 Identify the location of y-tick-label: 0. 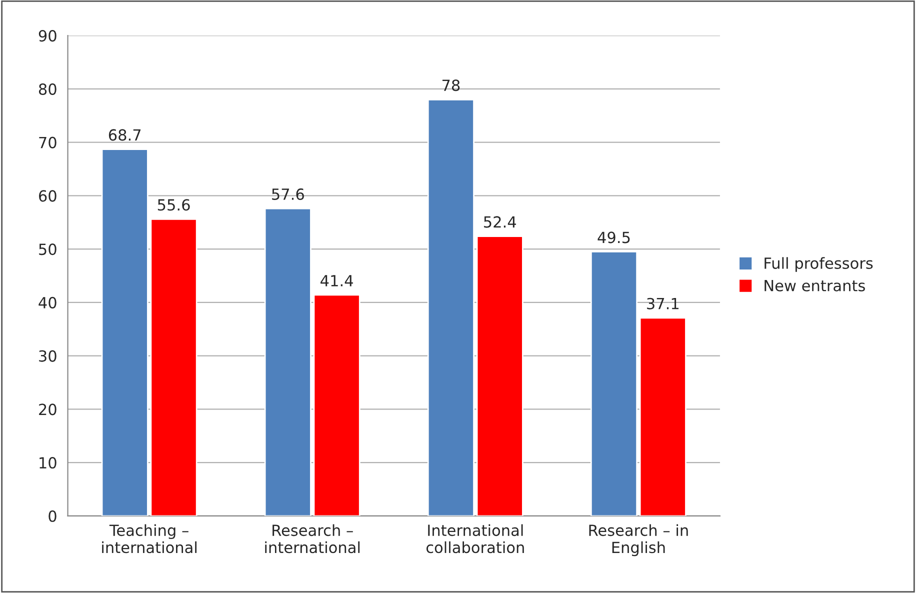
(52, 516).